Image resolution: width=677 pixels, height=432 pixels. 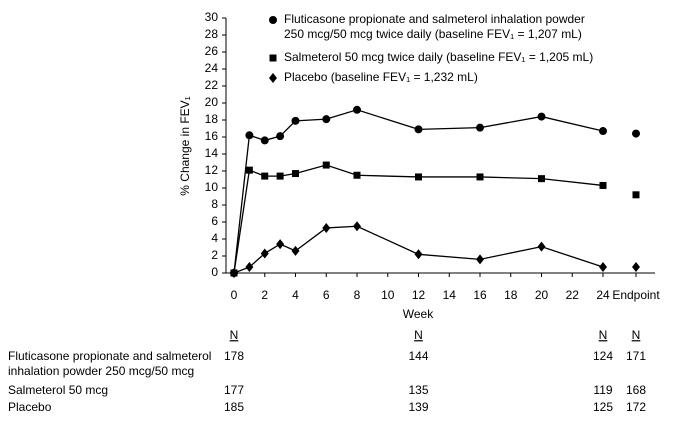 What do you see at coordinates (212, 102) in the screenshot?
I see `y-tick-label: 20` at bounding box center [212, 102].